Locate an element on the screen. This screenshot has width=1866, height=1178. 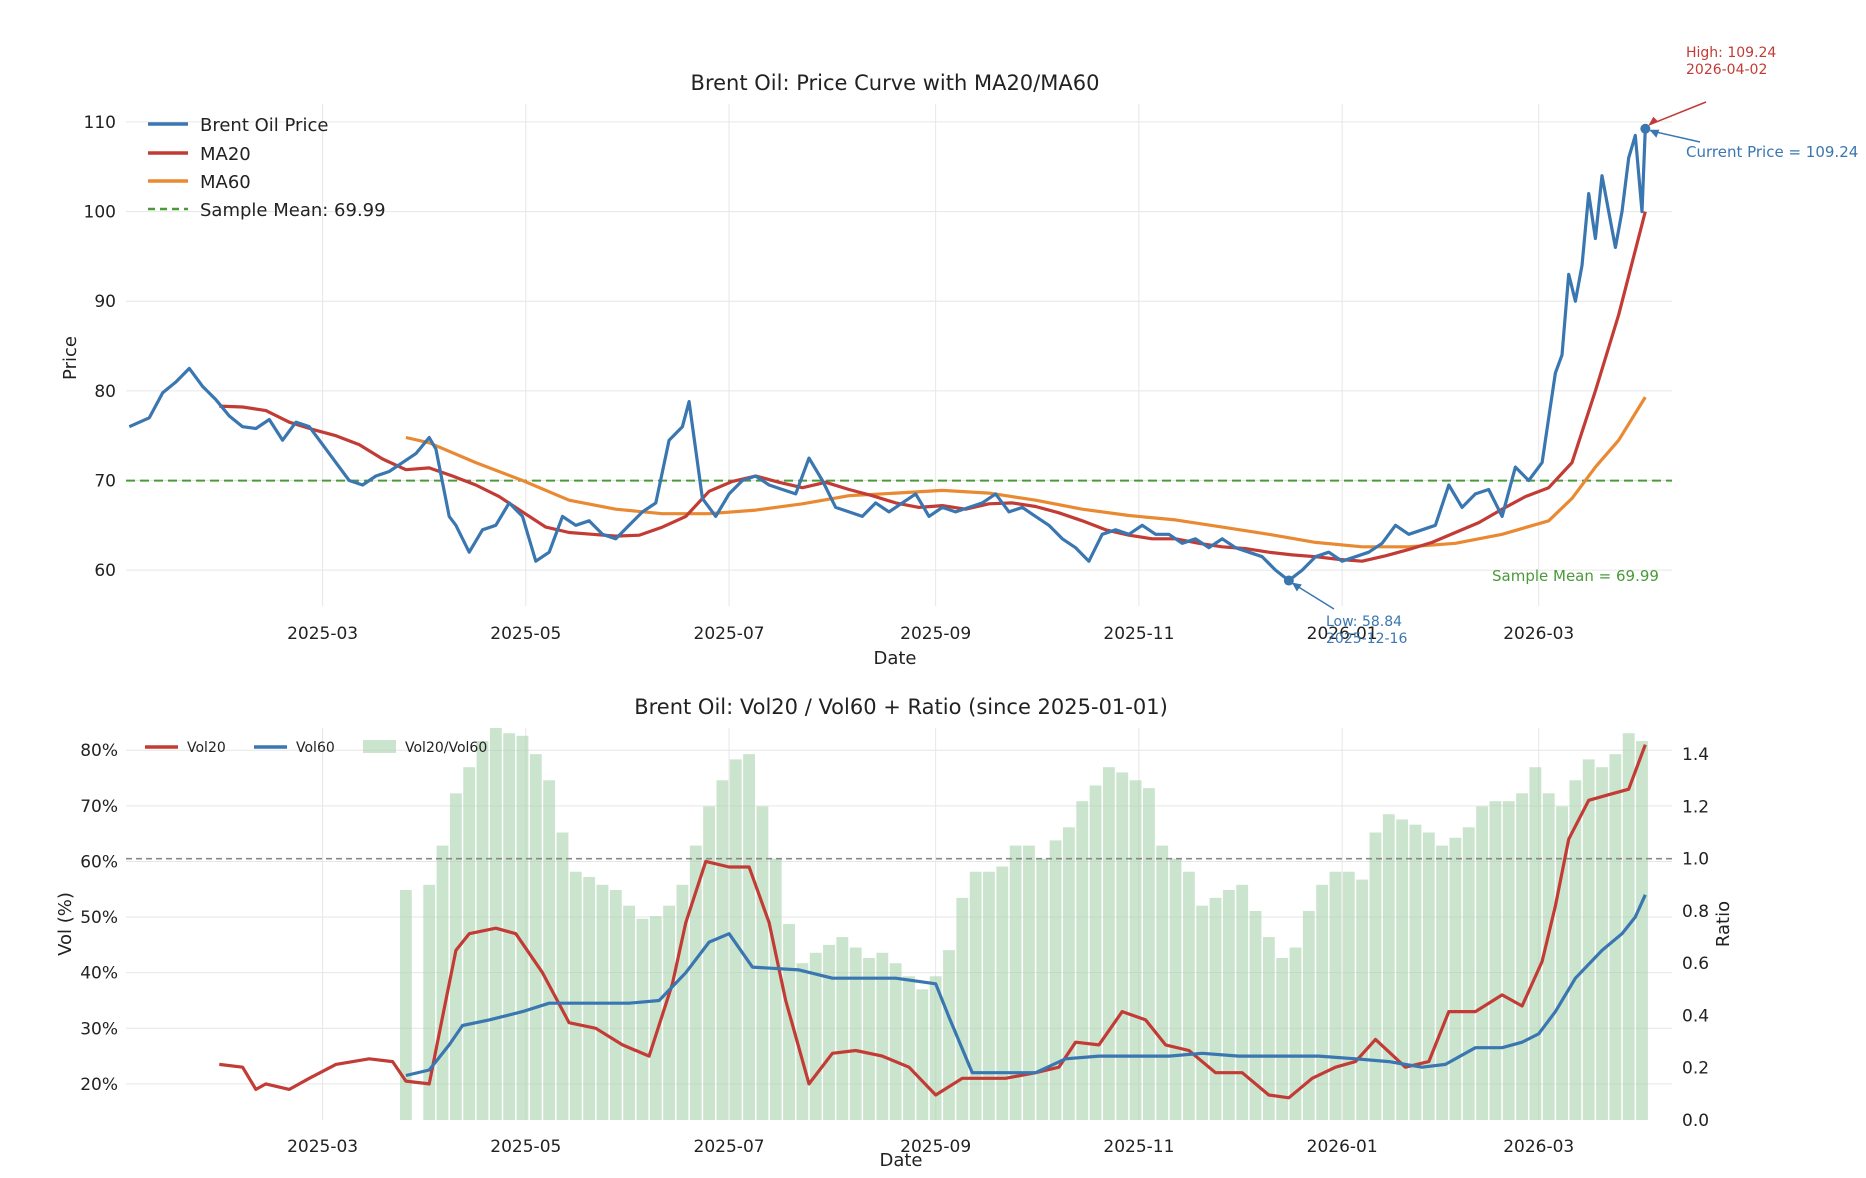
current-price-annotation: Current Price = 109.24 is located at coordinates (1754, 145).